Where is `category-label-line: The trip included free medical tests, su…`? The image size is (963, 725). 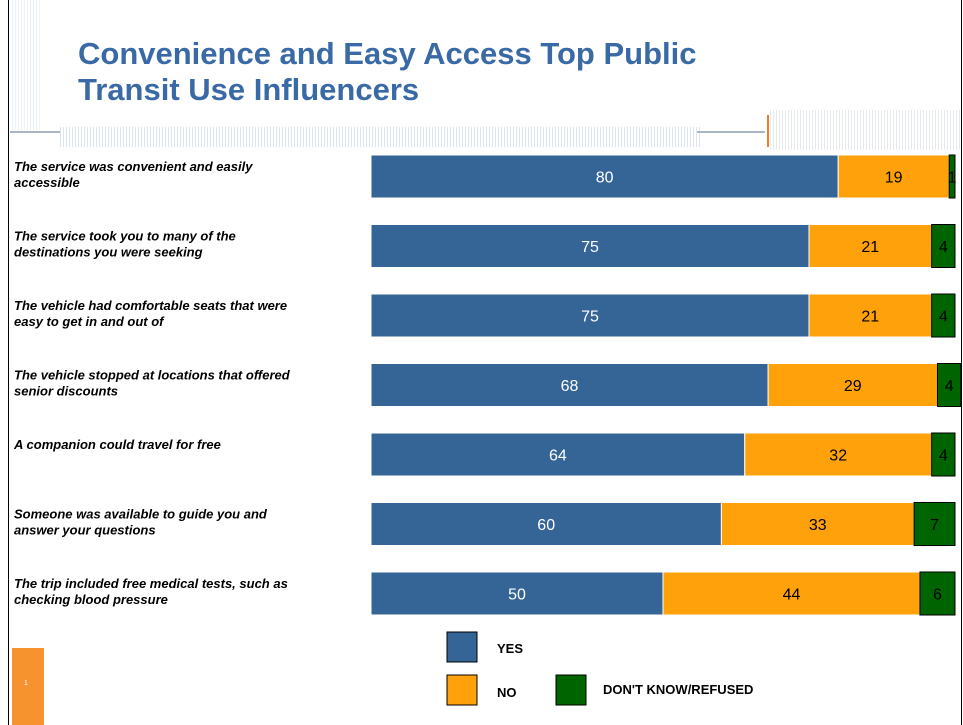 category-label-line: The trip included free medical tests, su… is located at coordinates (151, 583).